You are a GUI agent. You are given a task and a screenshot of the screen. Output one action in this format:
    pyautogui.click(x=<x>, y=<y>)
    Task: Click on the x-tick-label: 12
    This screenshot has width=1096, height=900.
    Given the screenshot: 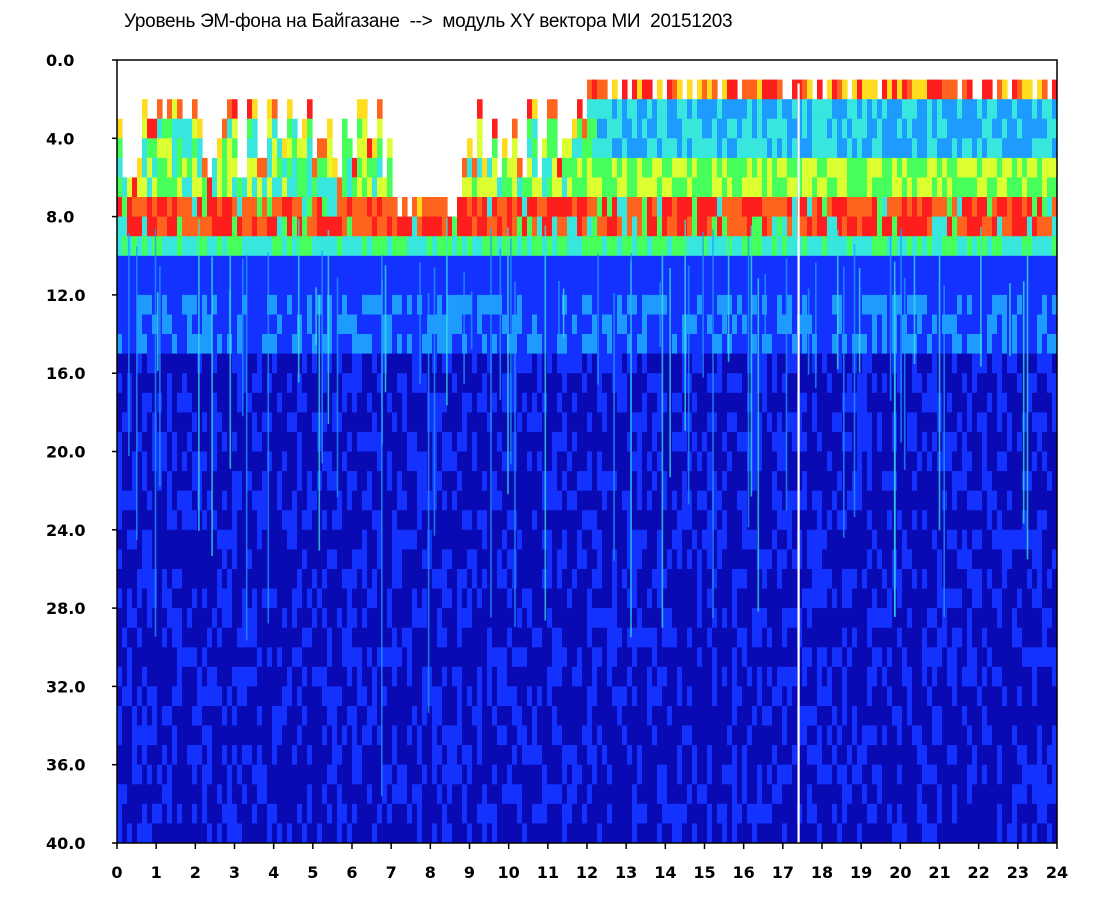 What is the action you would take?
    pyautogui.click(x=587, y=872)
    